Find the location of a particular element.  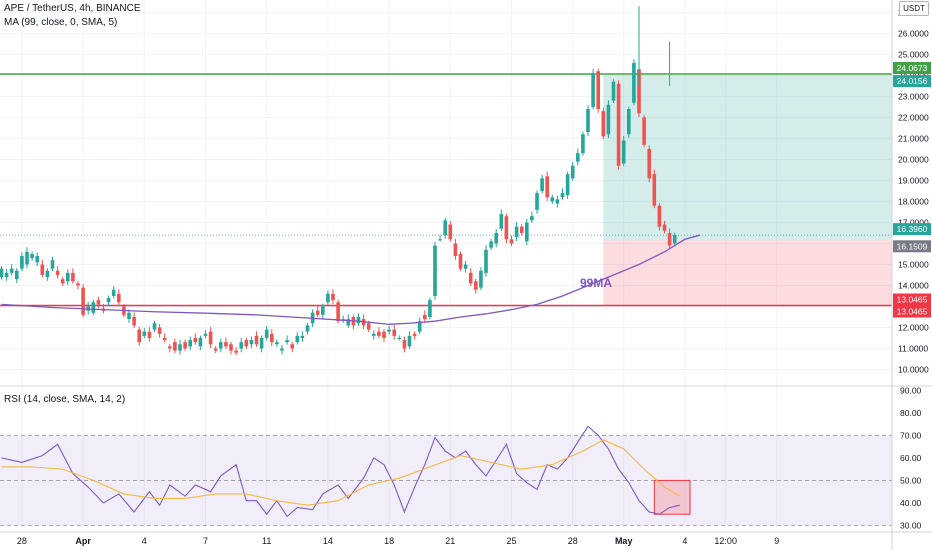

rsi-tick-label: 50.00 is located at coordinates (911, 480).